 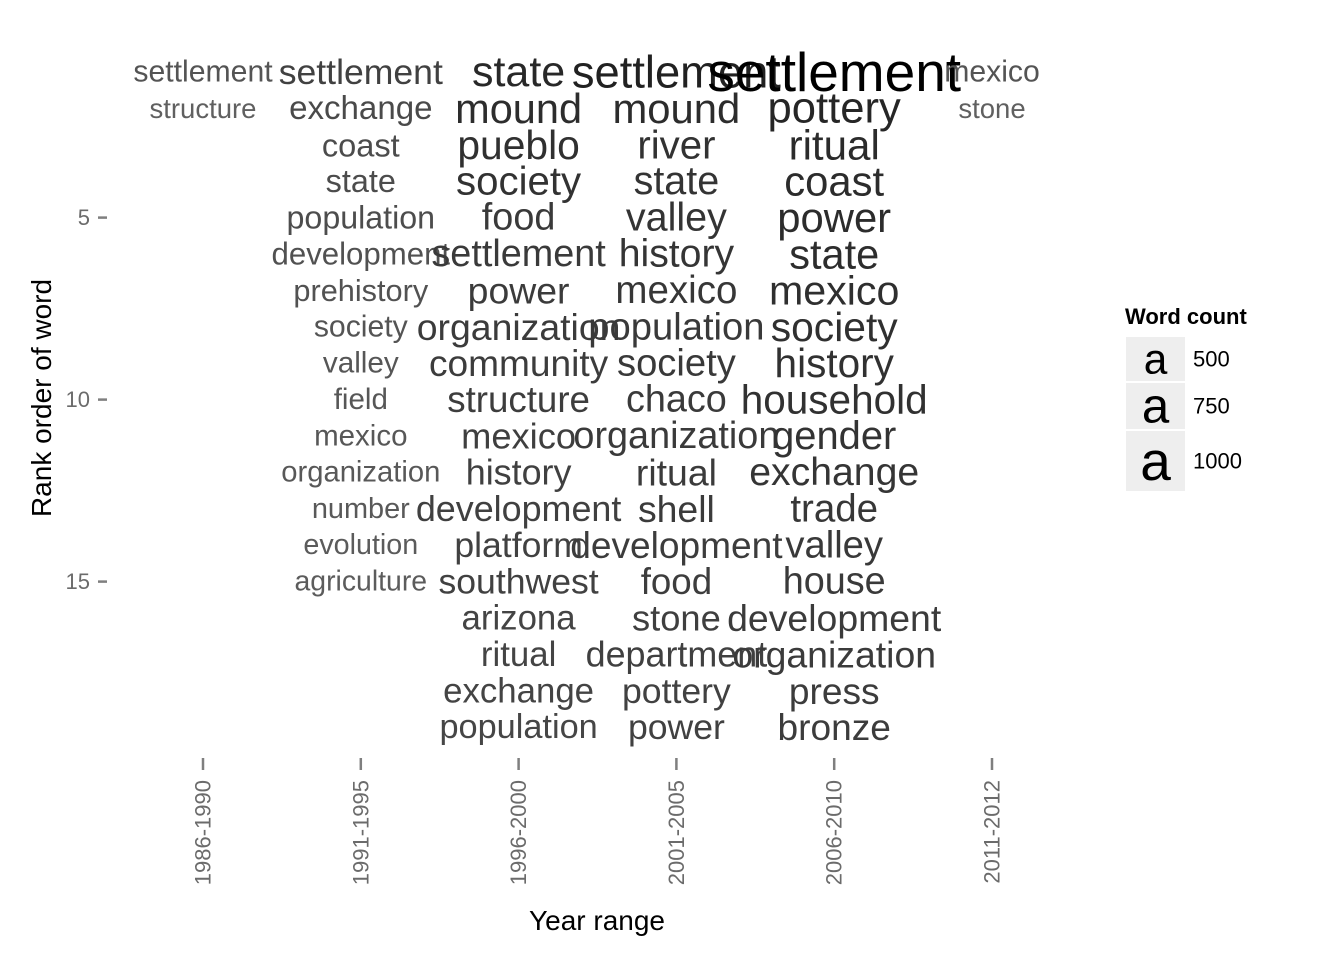 What do you see at coordinates (78, 581) in the screenshot?
I see `y-tick-label: 15` at bounding box center [78, 581].